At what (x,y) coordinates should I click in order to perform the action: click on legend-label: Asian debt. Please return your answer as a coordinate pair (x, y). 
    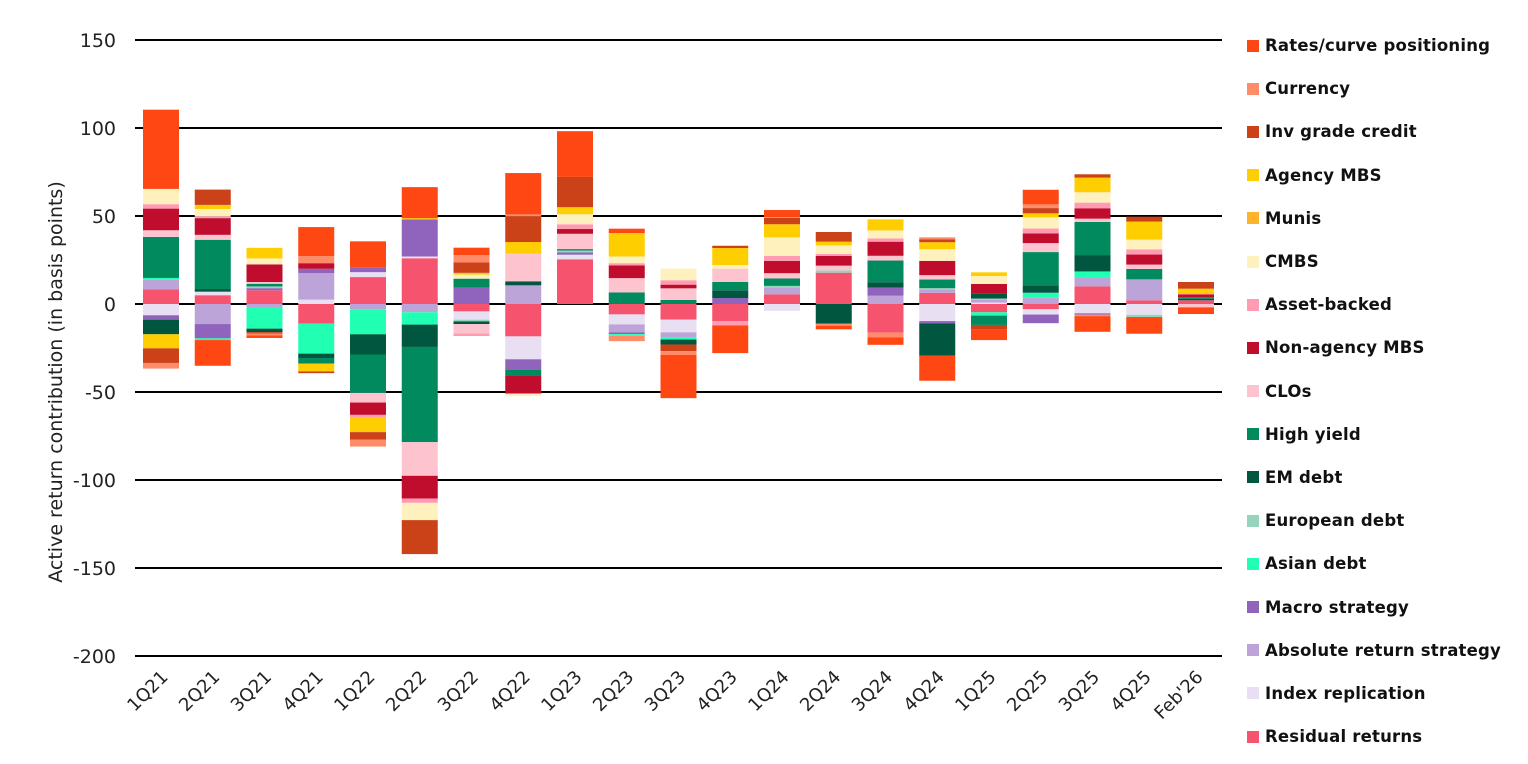
    Looking at the image, I should click on (1316, 564).